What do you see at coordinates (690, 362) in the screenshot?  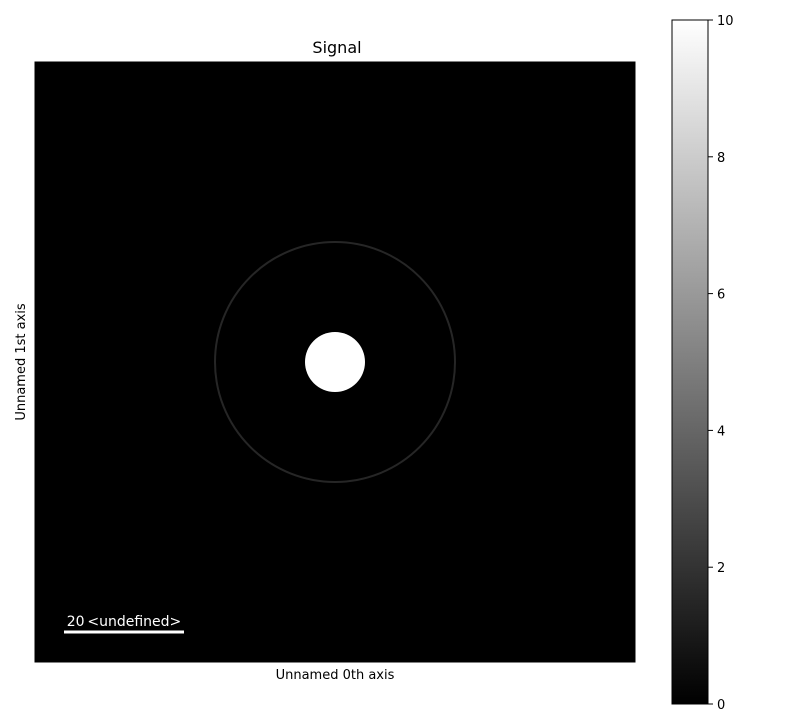 I see `colorbar-gradient` at bounding box center [690, 362].